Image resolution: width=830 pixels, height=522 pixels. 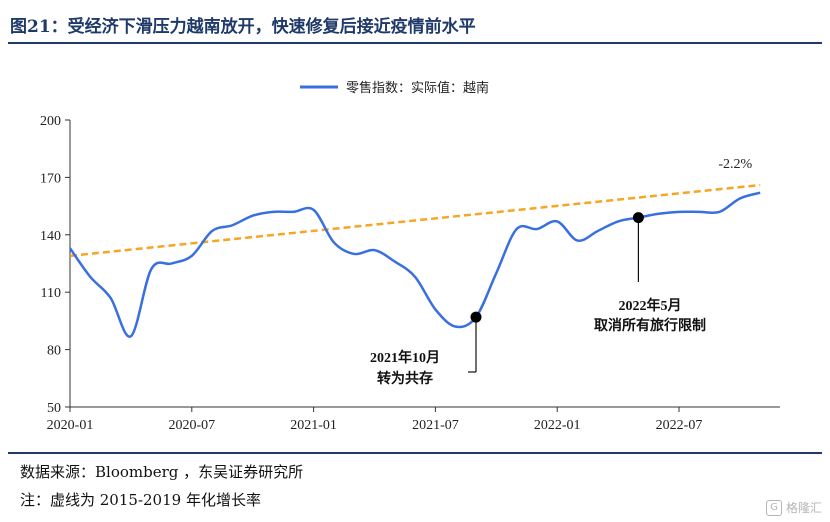 I want to click on y-tick-label: 170, so click(x=50, y=178).